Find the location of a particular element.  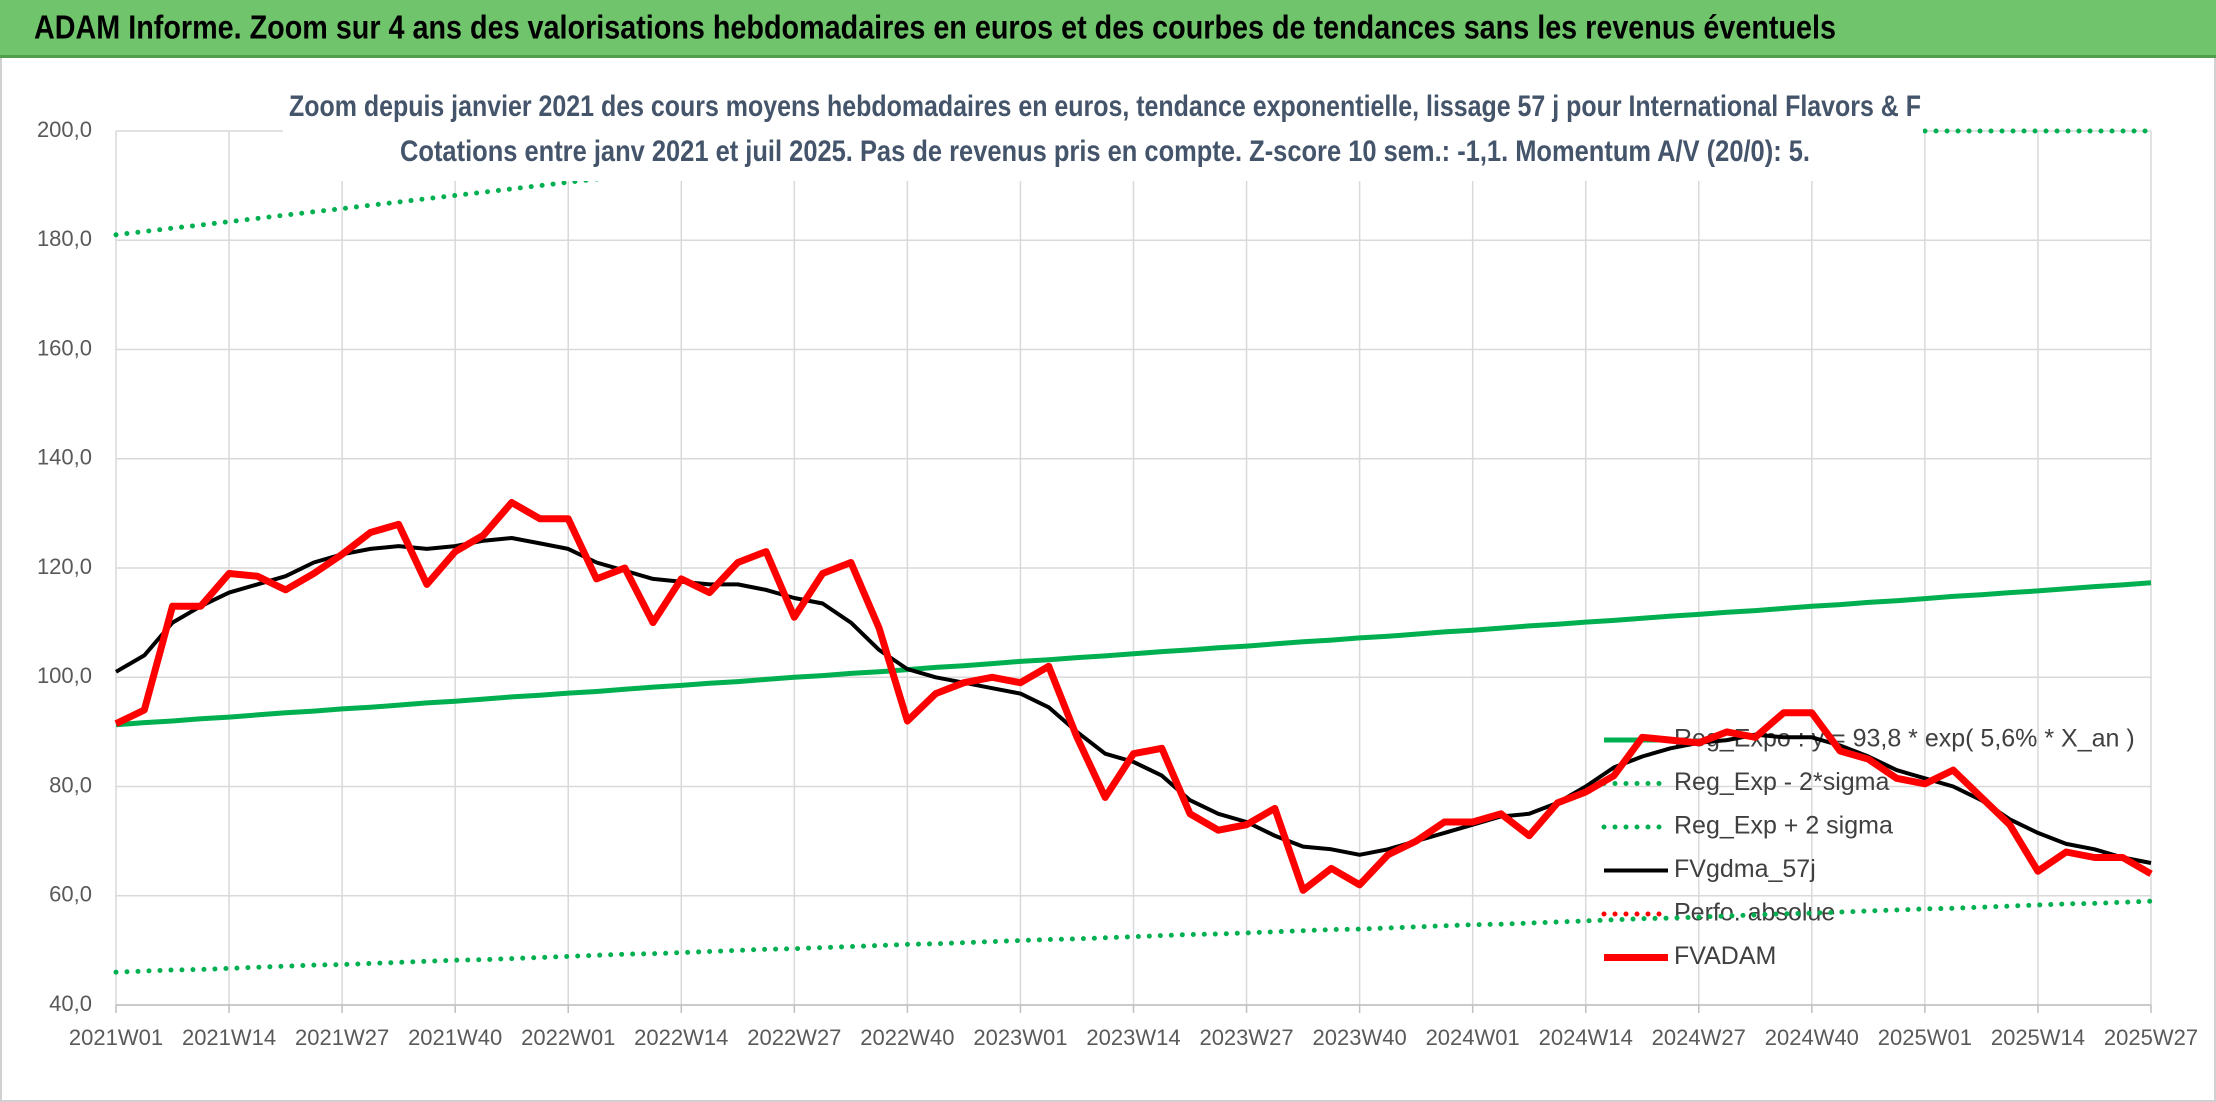

x-tick-label: 2023W40 is located at coordinates (1360, 1037).